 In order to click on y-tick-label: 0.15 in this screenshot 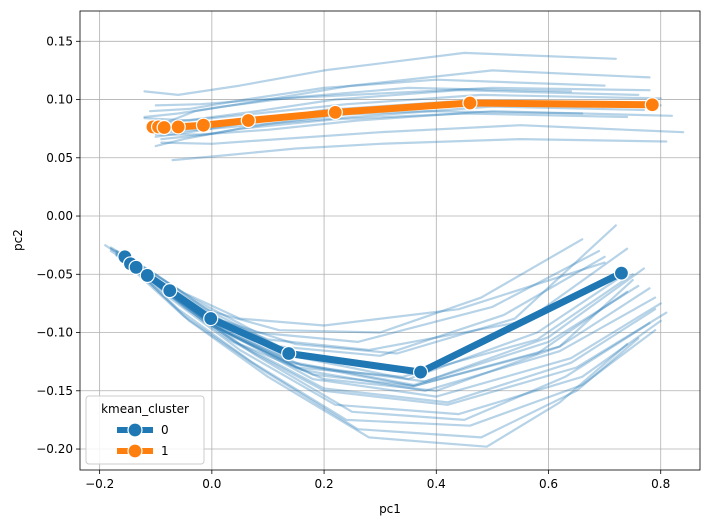, I will do `click(59, 41)`.